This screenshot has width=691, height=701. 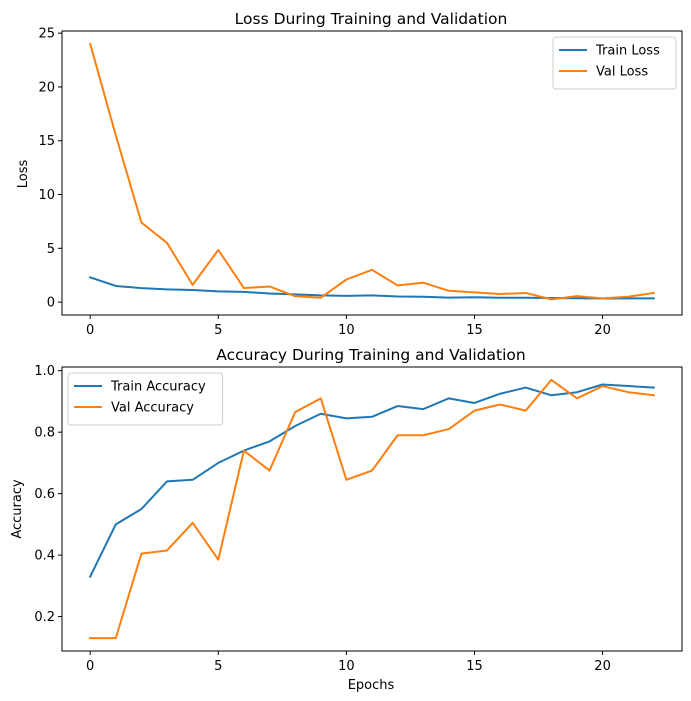 What do you see at coordinates (622, 72) in the screenshot?
I see `legend-label: Val Loss` at bounding box center [622, 72].